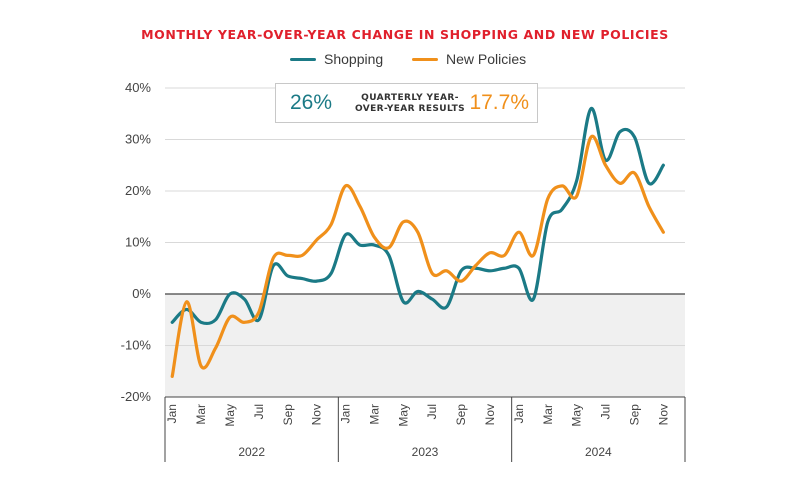 The width and height of the screenshot is (810, 480). What do you see at coordinates (598, 452) in the screenshot?
I see `year-label: 2024` at bounding box center [598, 452].